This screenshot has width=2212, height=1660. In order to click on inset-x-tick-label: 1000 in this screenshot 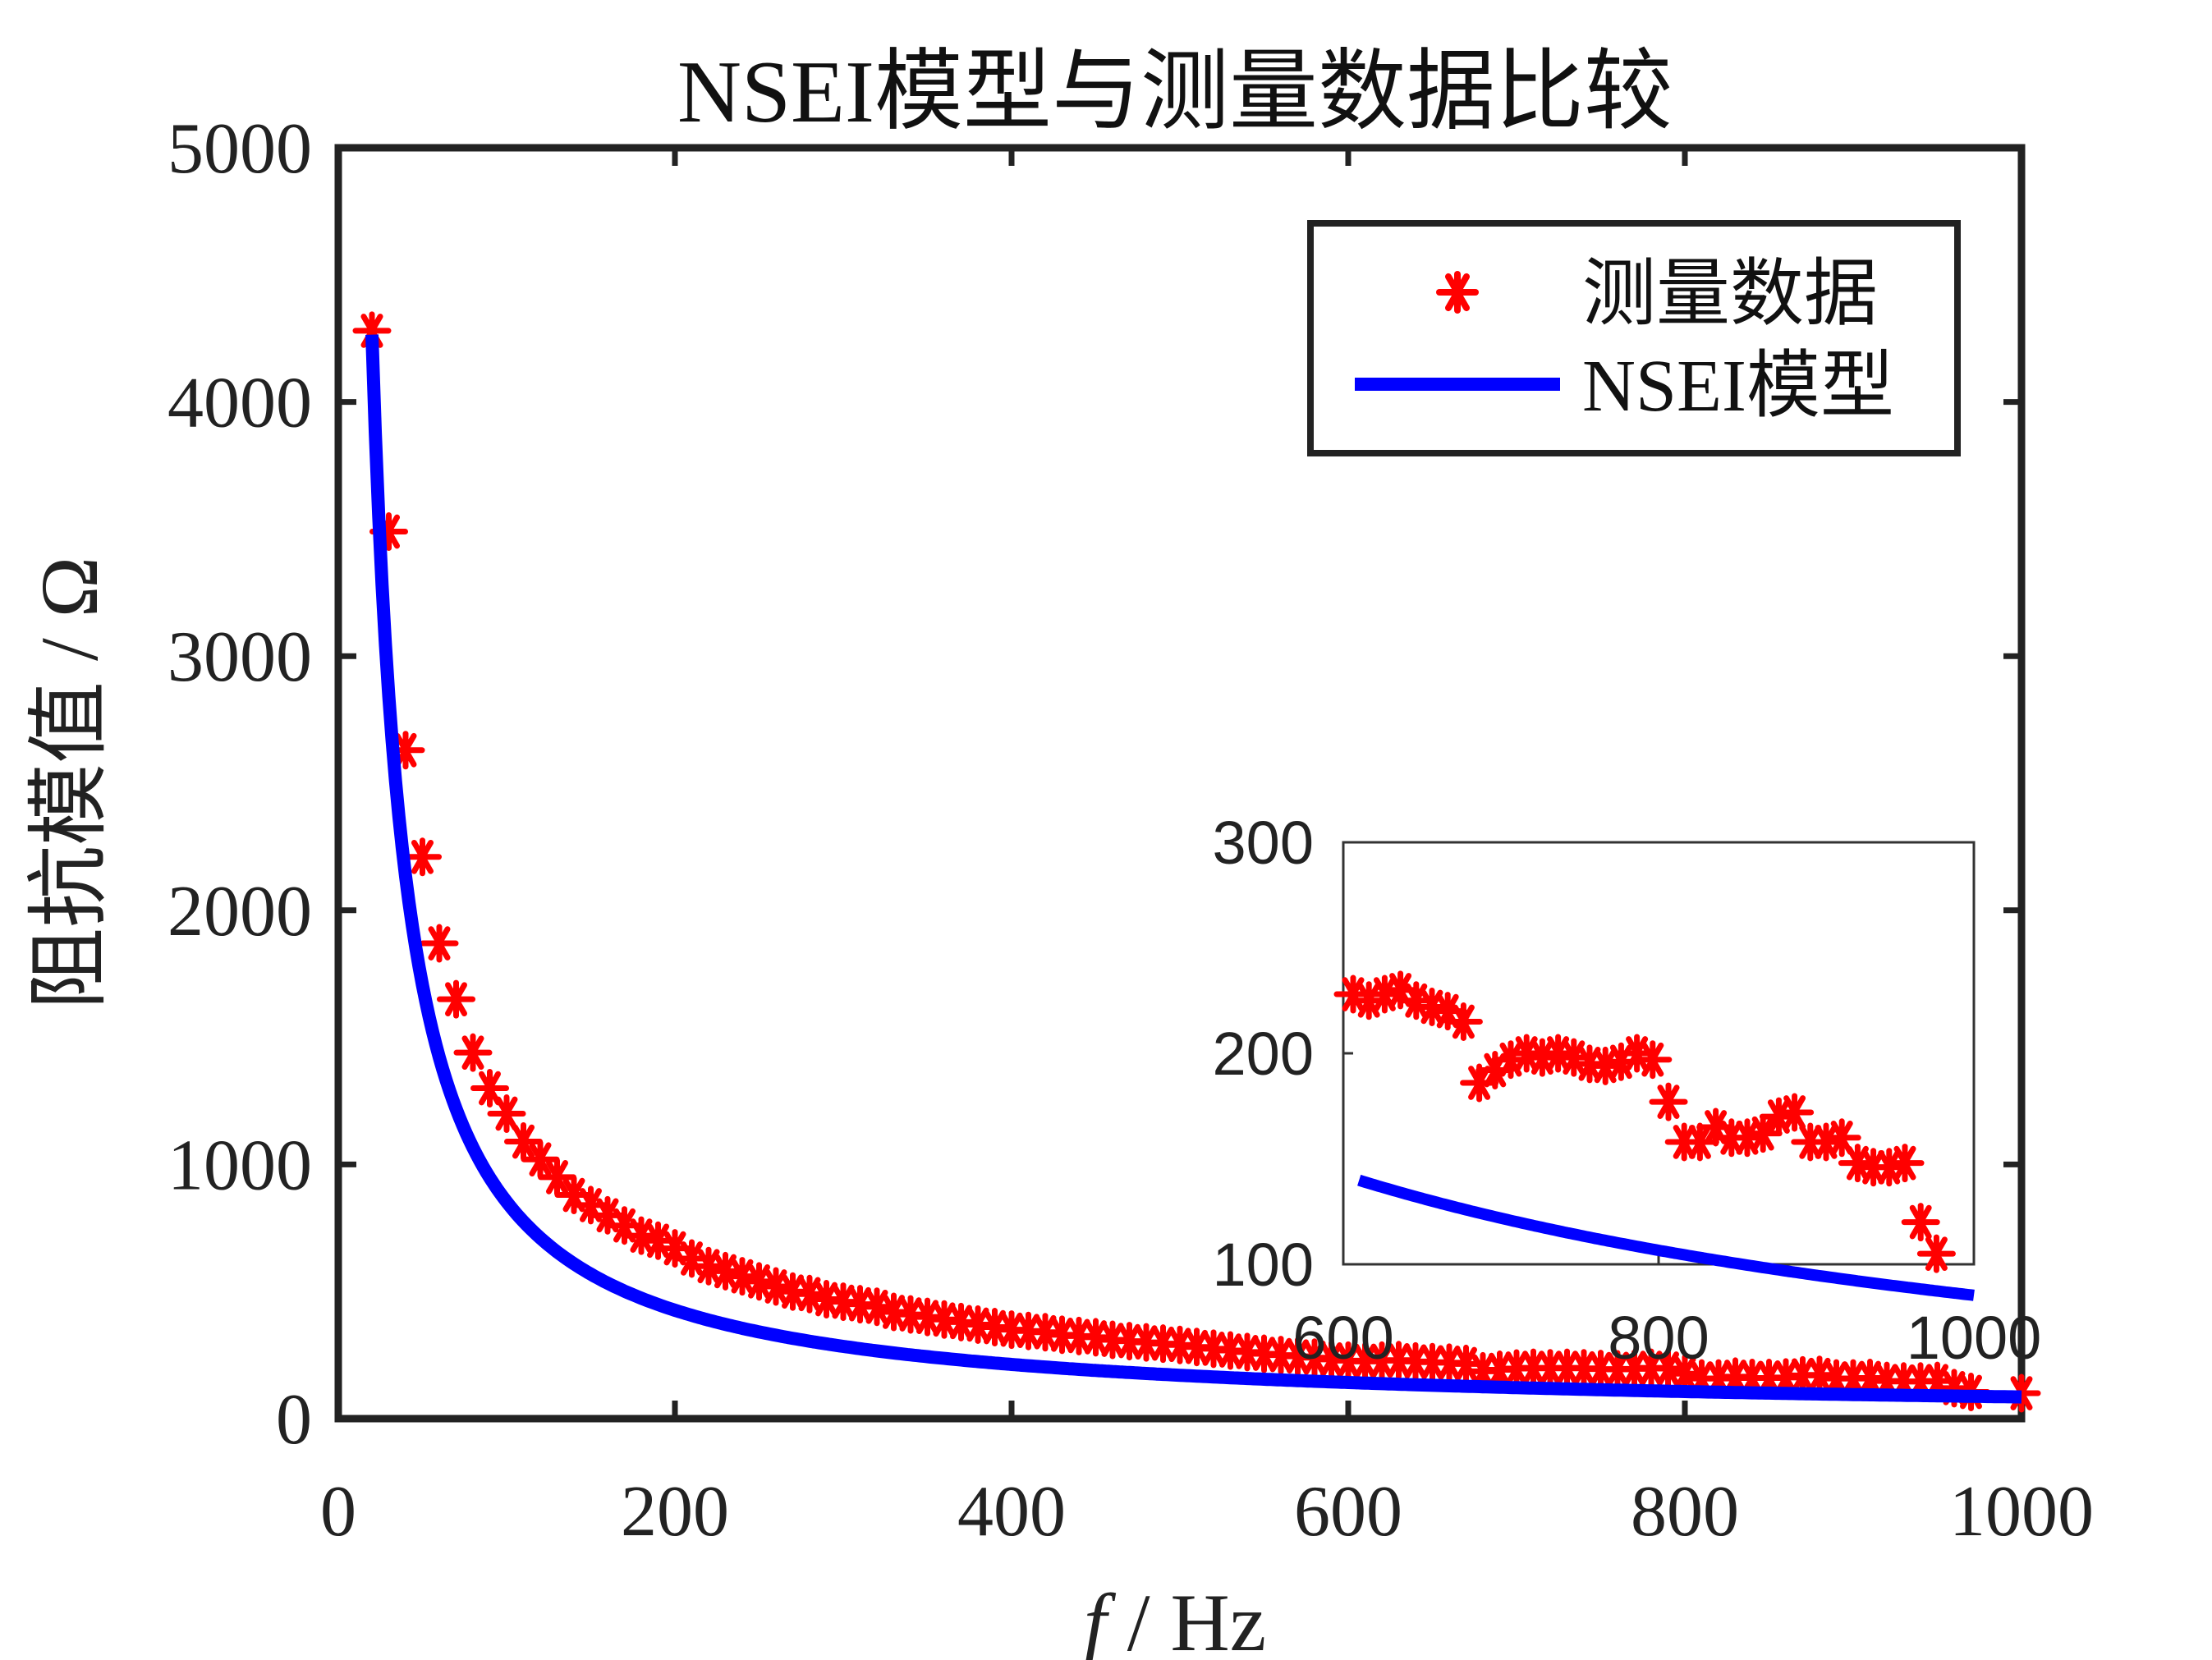, I will do `click(1974, 1338)`.